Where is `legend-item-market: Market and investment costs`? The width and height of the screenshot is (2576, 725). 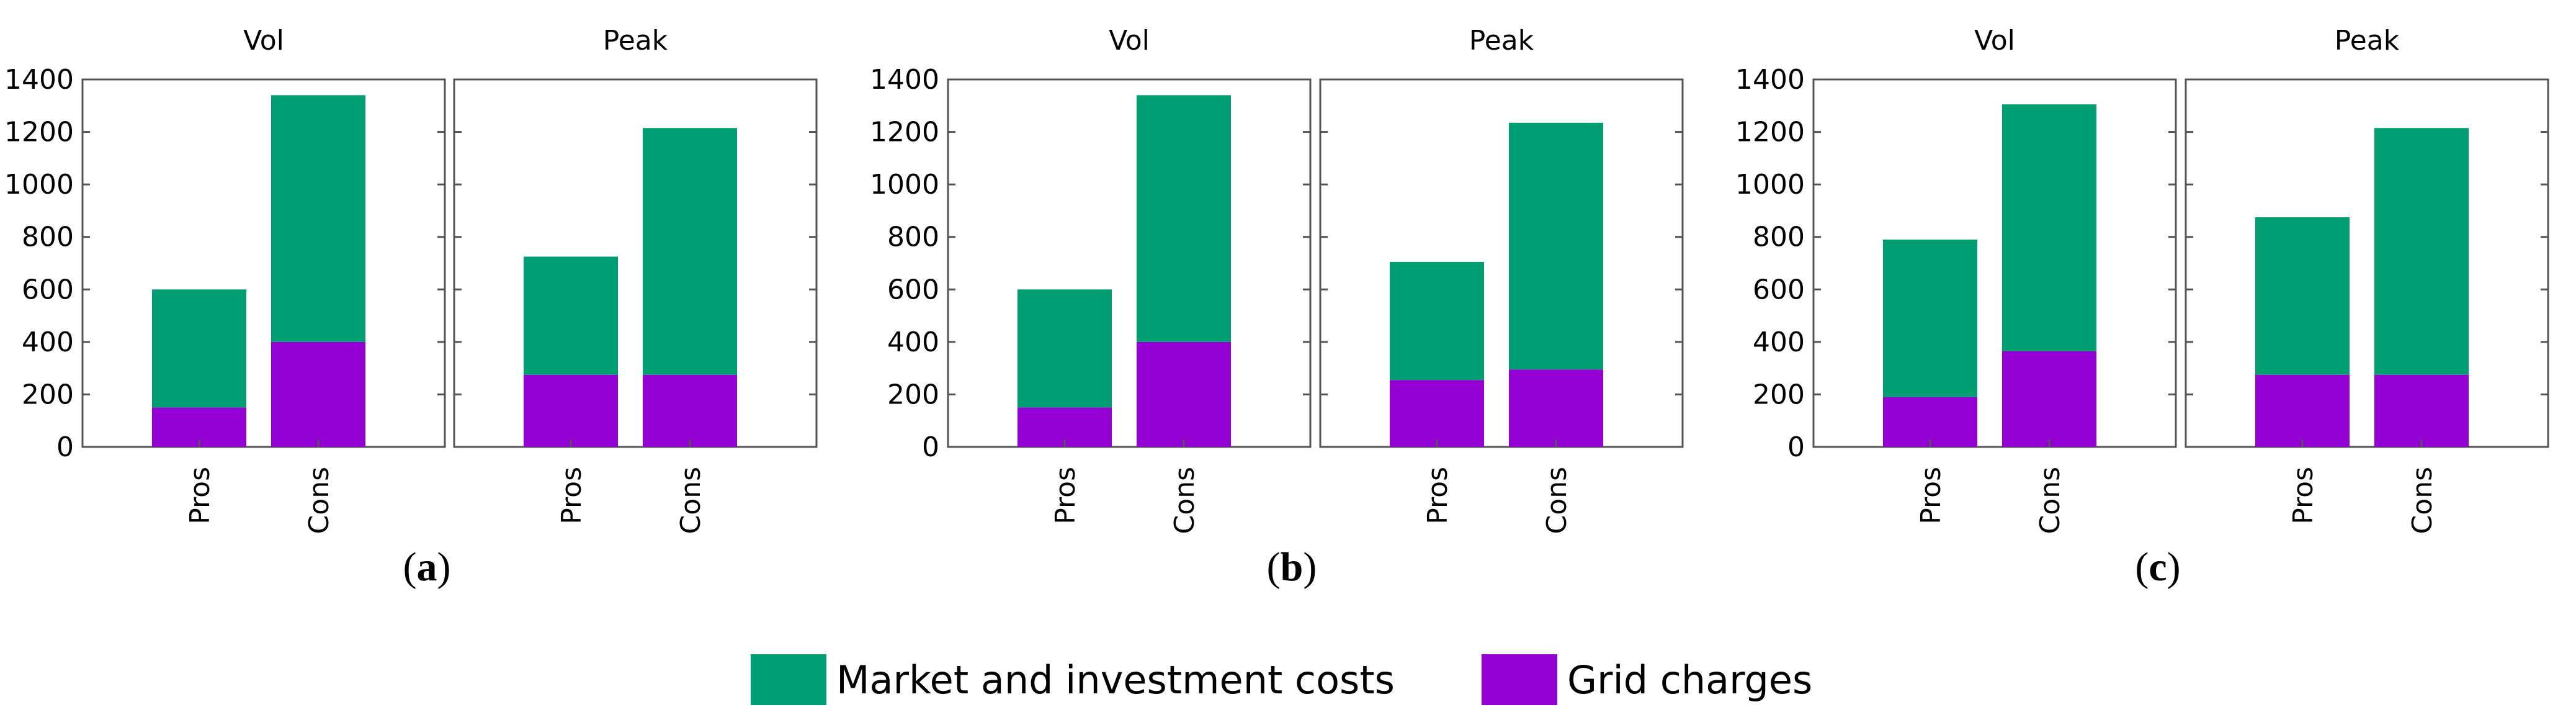 legend-item-market: Market and investment costs is located at coordinates (1073, 679).